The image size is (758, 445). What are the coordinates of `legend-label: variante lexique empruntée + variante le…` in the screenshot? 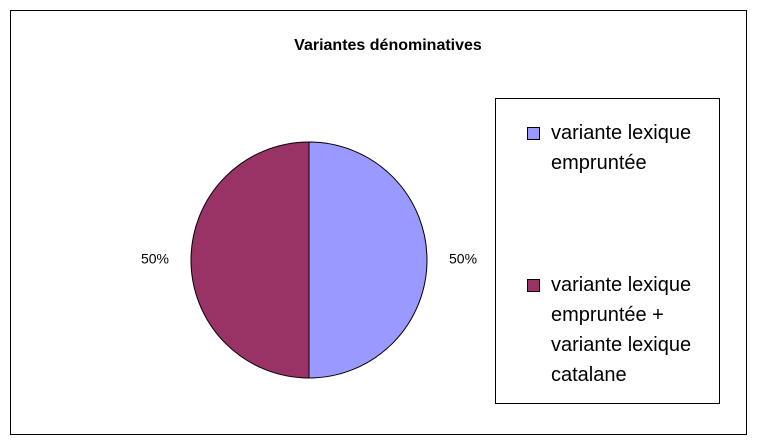 It's located at (621, 330).